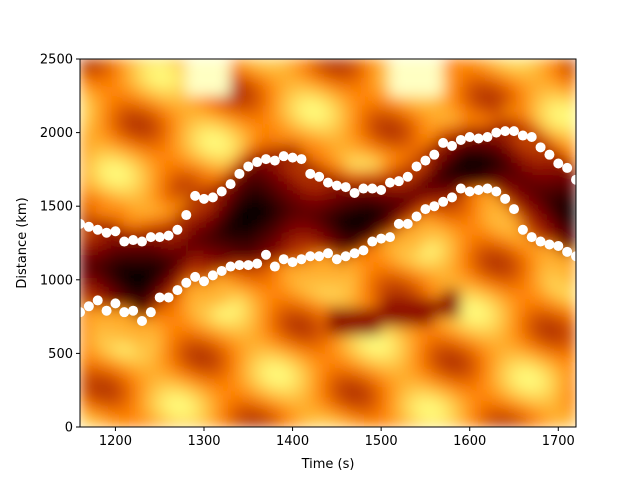 The width and height of the screenshot is (640, 480). Describe the element at coordinates (558, 441) in the screenshot. I see `x-tick-label: 1700` at that location.